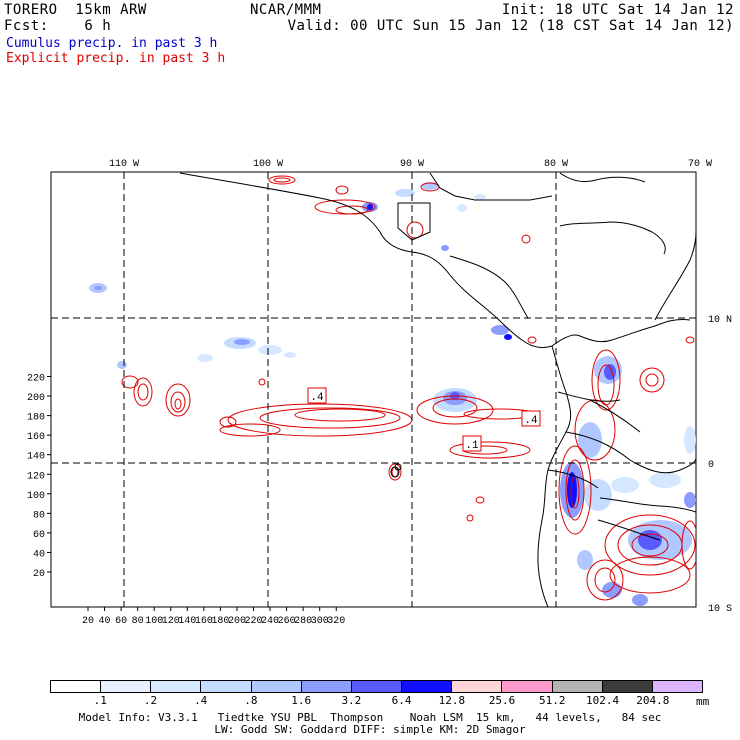 This screenshot has width=740, height=740. I want to click on colorbar-label: .1, so click(100, 700).